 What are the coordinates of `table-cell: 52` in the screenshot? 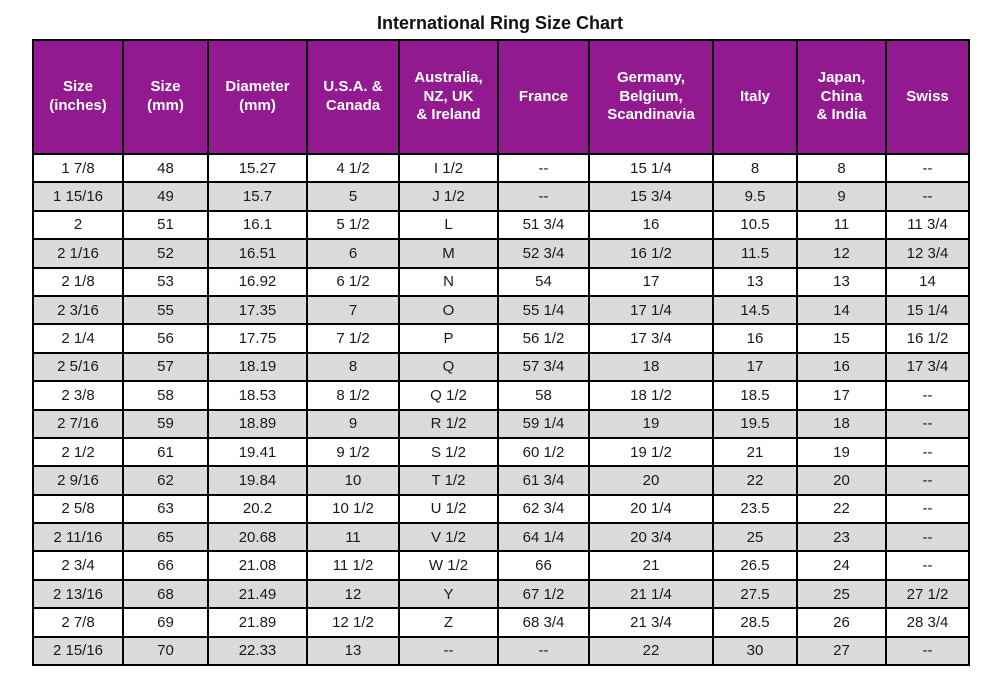 It's located at (165, 253).